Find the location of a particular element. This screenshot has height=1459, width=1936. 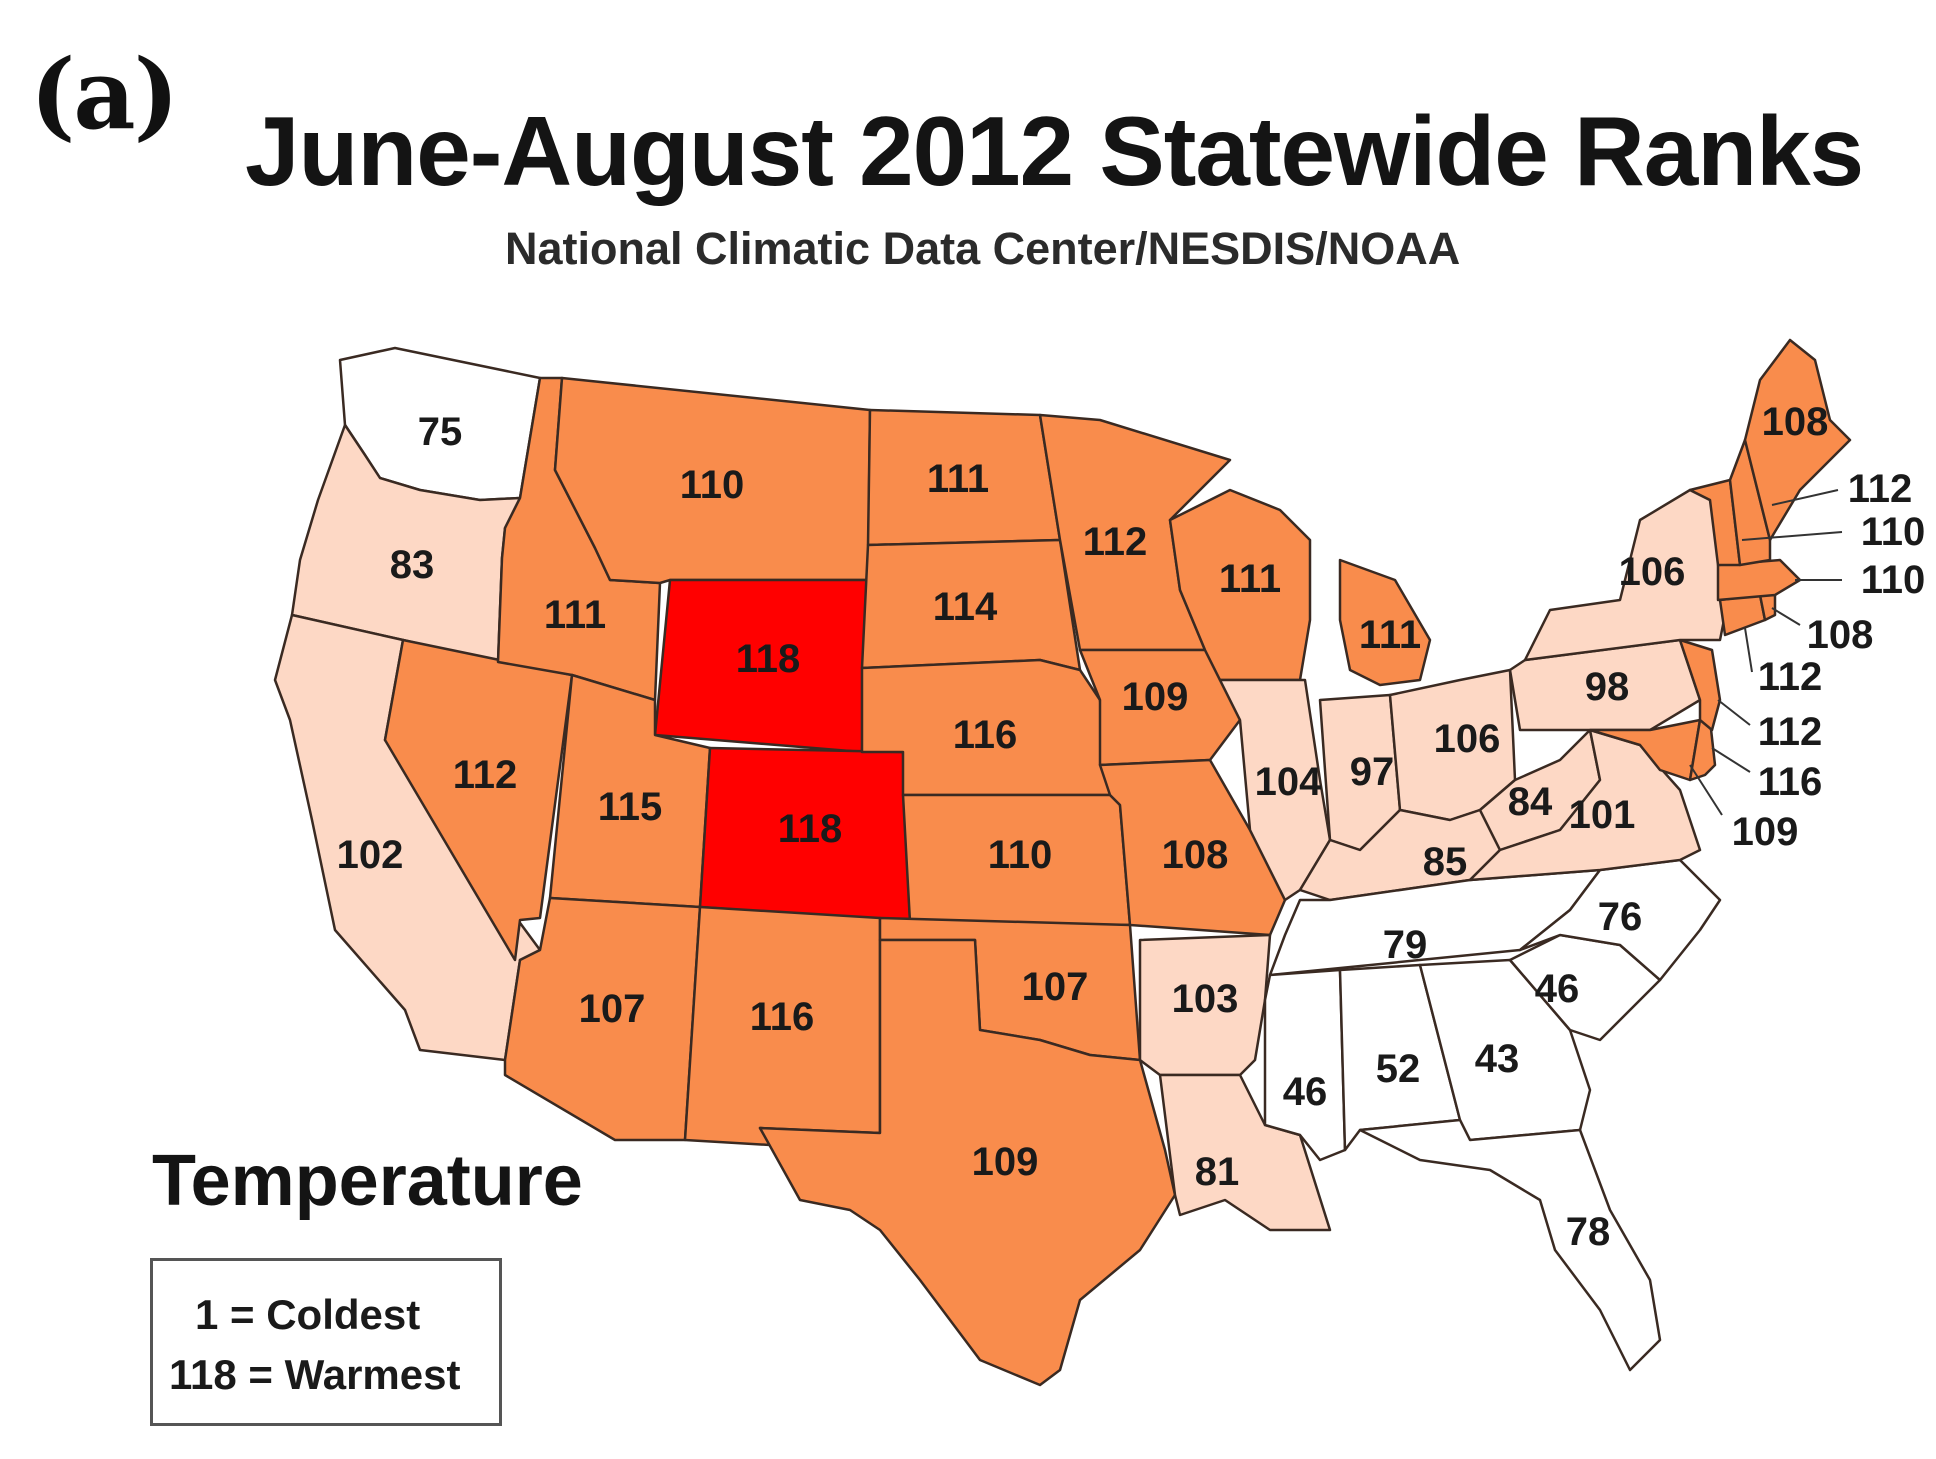

rank-label-wv: 84 is located at coordinates (1530, 802).